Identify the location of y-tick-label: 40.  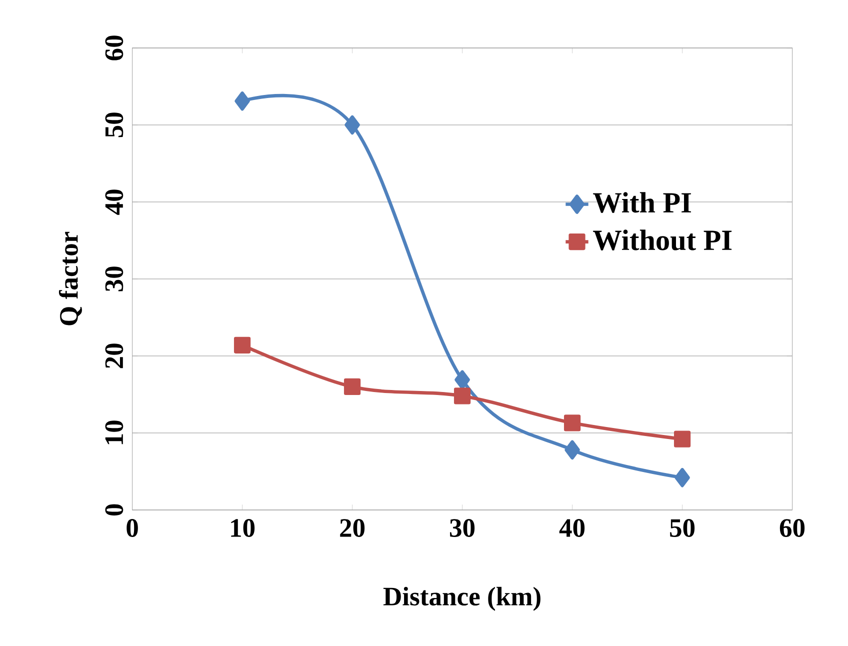
(114, 202).